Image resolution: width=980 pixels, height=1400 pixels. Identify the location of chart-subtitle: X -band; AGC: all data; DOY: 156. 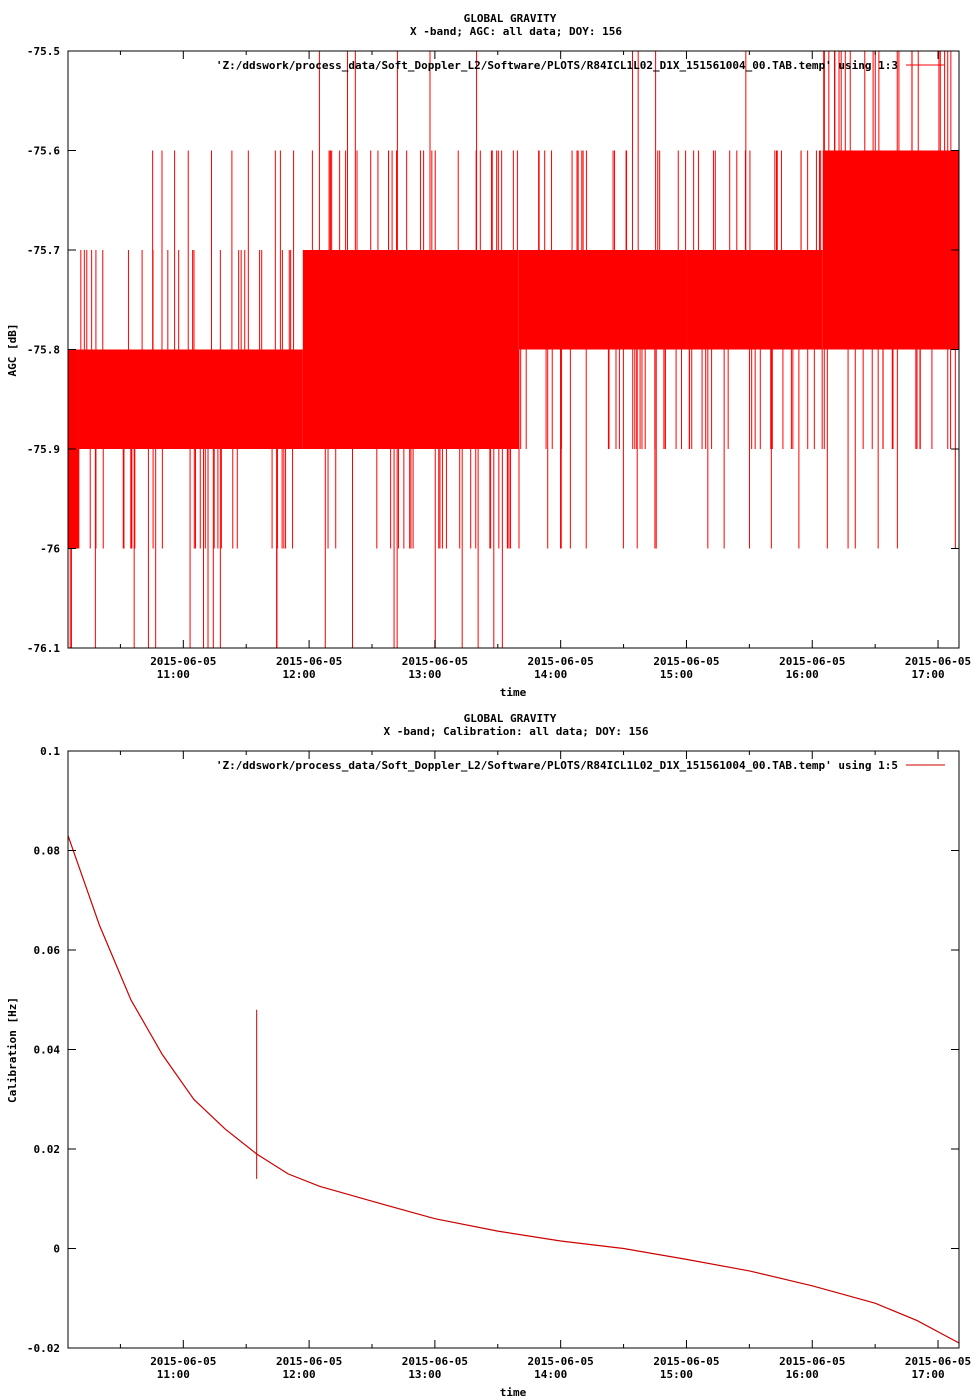
(516, 31).